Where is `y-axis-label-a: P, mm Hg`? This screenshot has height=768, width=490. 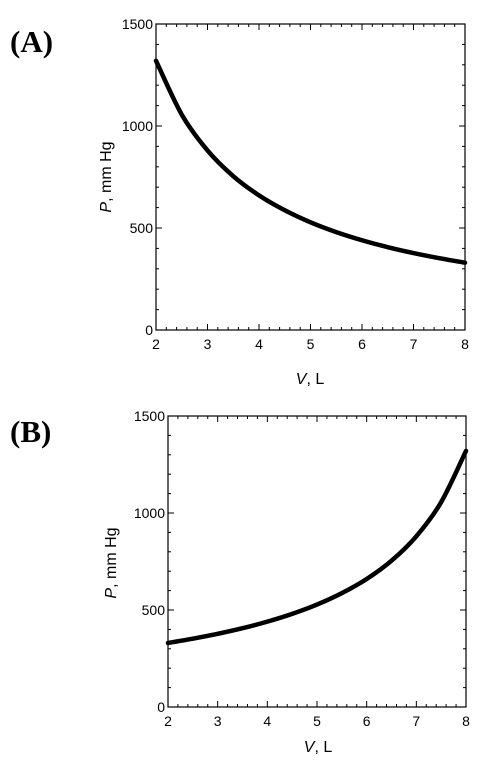
y-axis-label-a: P, mm Hg is located at coordinates (106, 176).